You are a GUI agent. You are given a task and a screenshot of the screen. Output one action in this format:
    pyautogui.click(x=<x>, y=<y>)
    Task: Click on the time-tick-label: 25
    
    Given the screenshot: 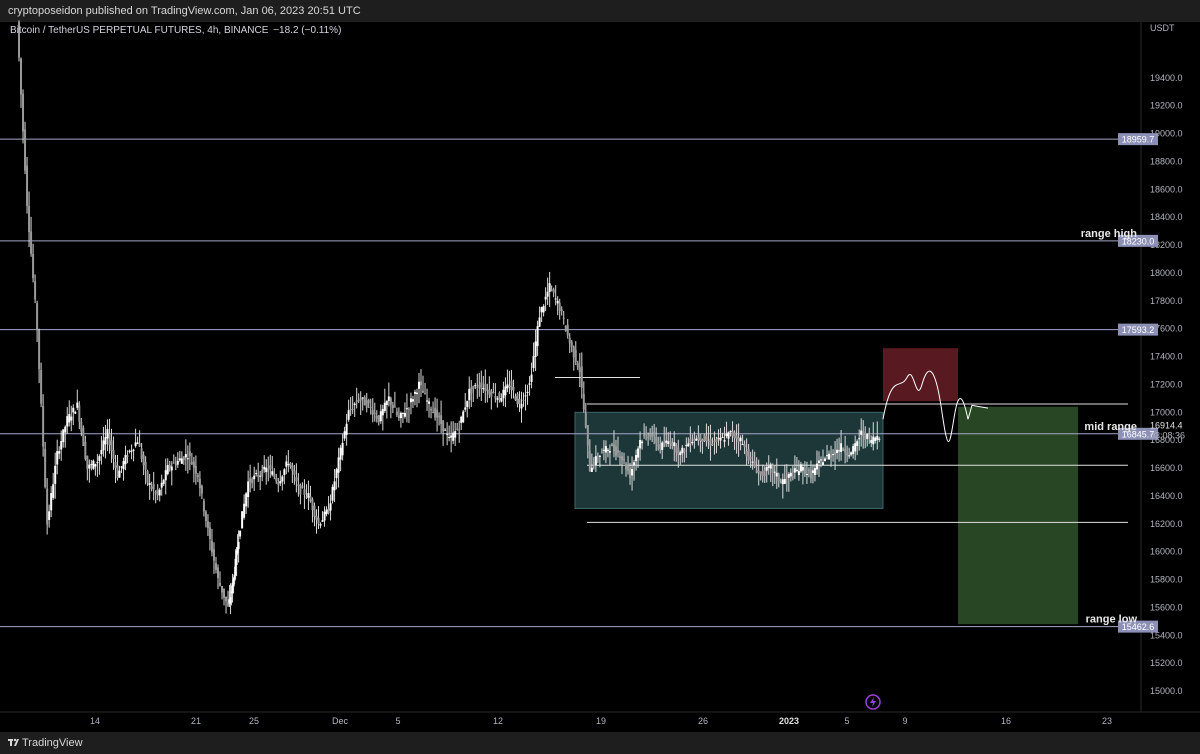 What is the action you would take?
    pyautogui.click(x=254, y=721)
    